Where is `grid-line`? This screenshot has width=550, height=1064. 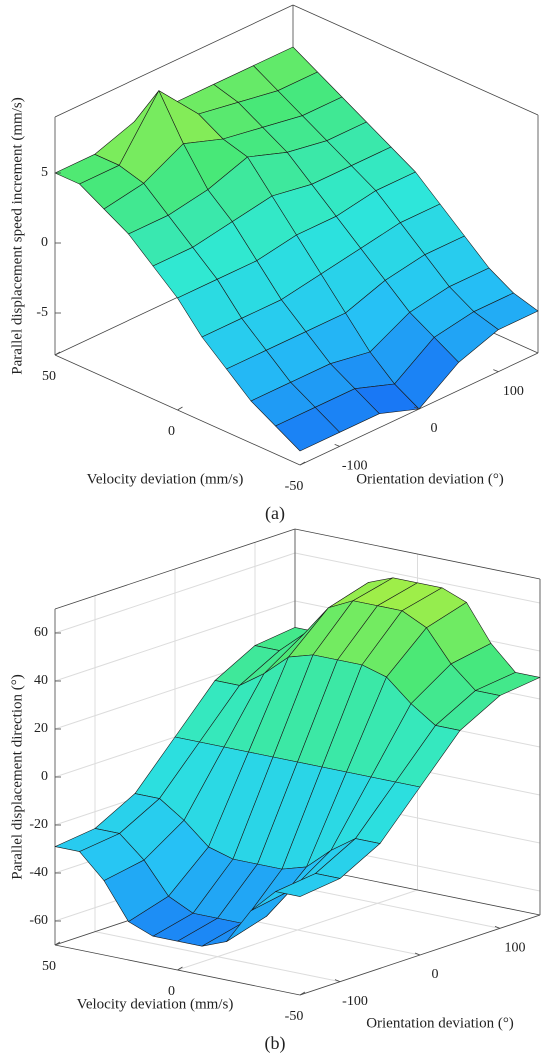 grid-line is located at coordinates (297, 930).